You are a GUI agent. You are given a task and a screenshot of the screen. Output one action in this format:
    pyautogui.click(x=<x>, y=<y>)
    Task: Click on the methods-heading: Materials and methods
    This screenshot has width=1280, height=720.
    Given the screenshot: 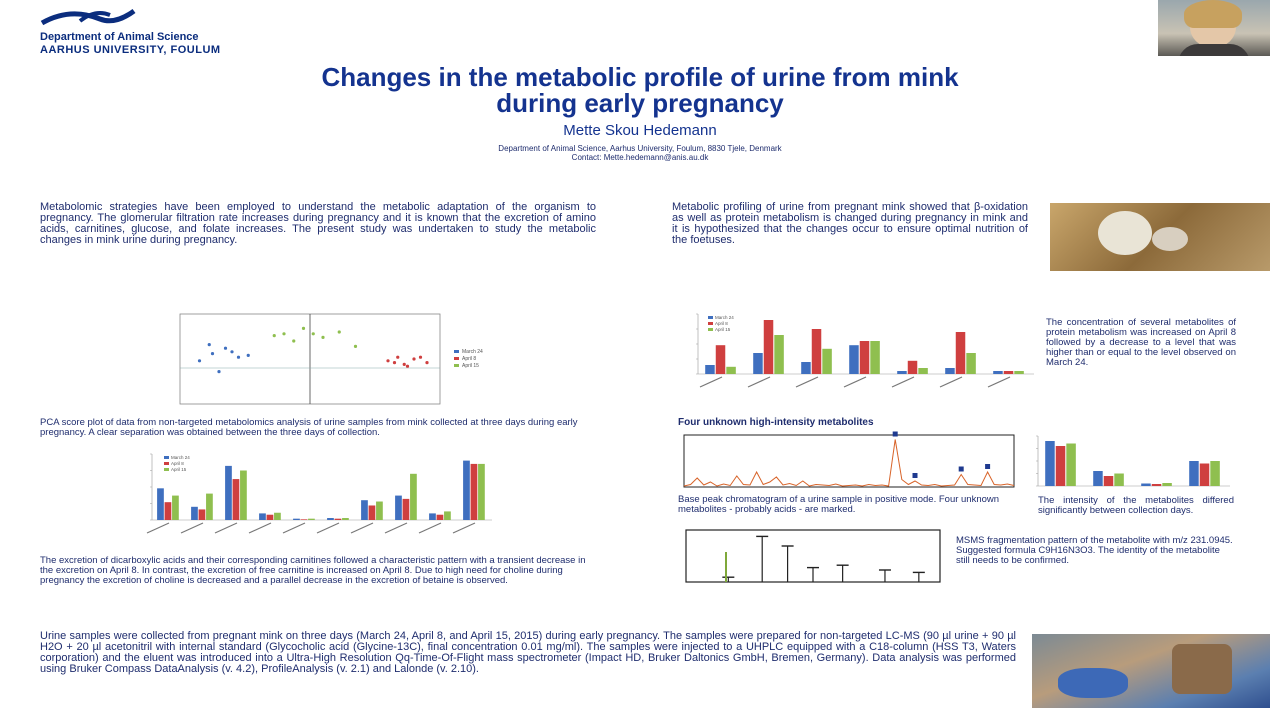 What is the action you would take?
    pyautogui.click(x=640, y=613)
    